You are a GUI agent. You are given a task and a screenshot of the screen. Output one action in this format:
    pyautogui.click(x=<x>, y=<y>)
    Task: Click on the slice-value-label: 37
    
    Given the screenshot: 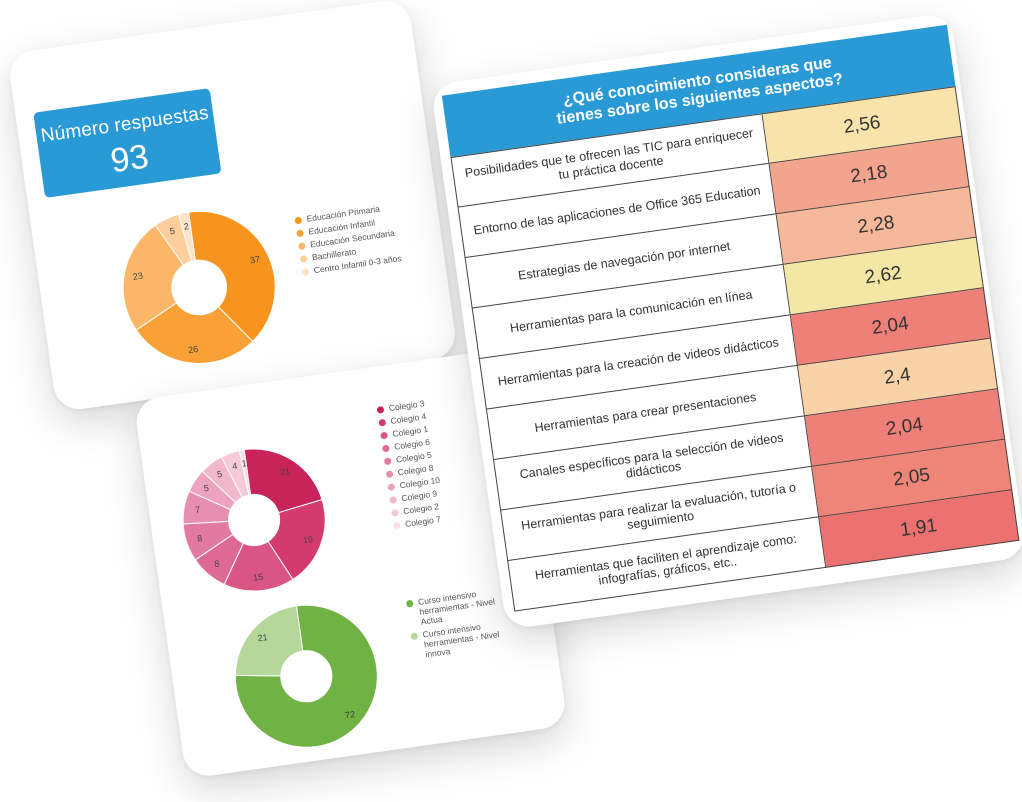 What is the action you would take?
    pyautogui.click(x=254, y=259)
    